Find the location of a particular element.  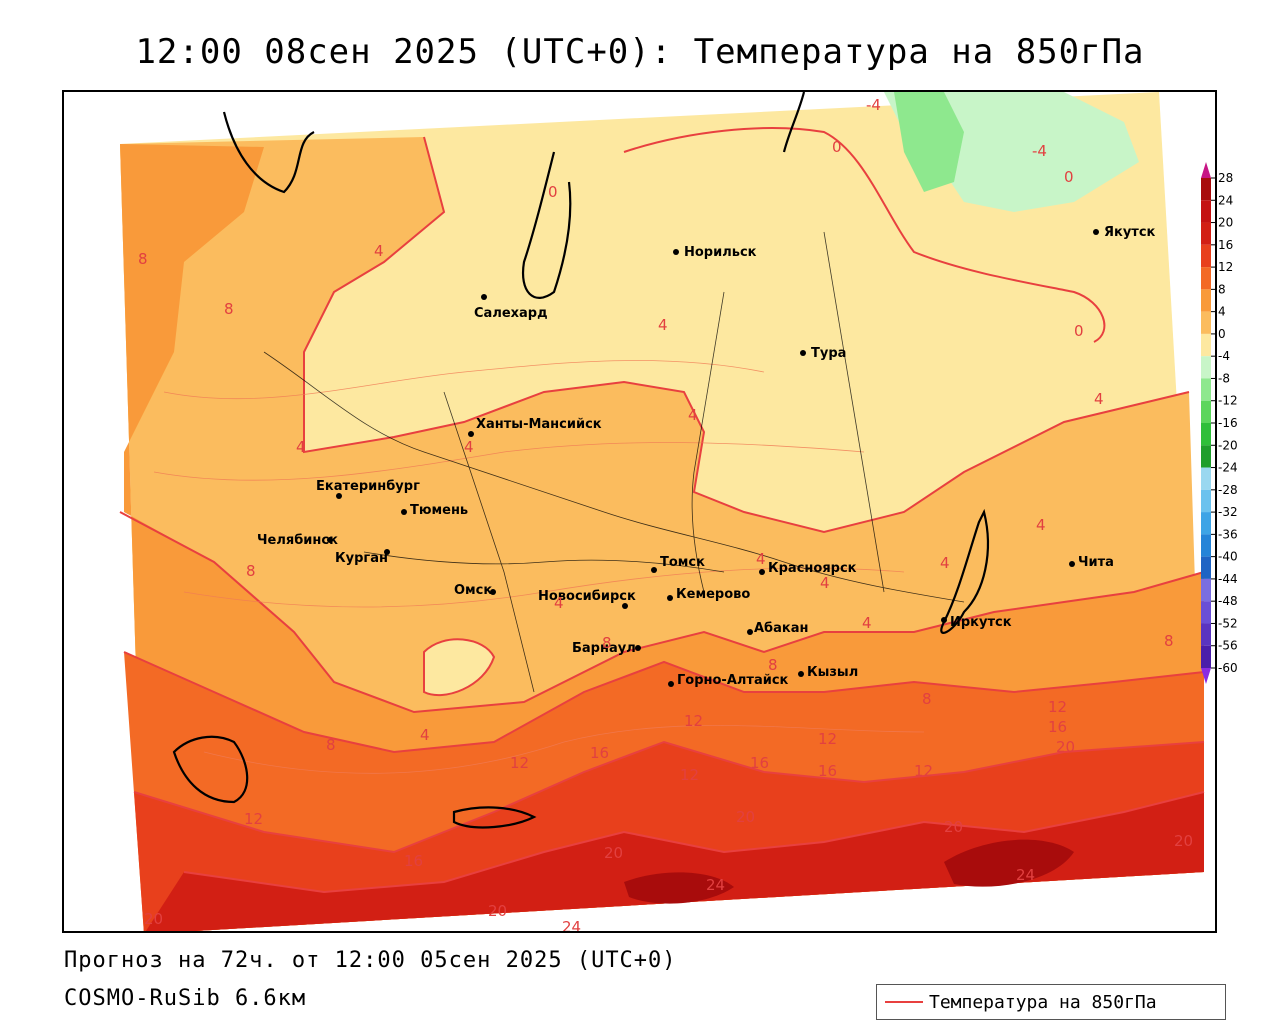

colorbar-tick-label: 0 is located at coordinates (1222, 334).